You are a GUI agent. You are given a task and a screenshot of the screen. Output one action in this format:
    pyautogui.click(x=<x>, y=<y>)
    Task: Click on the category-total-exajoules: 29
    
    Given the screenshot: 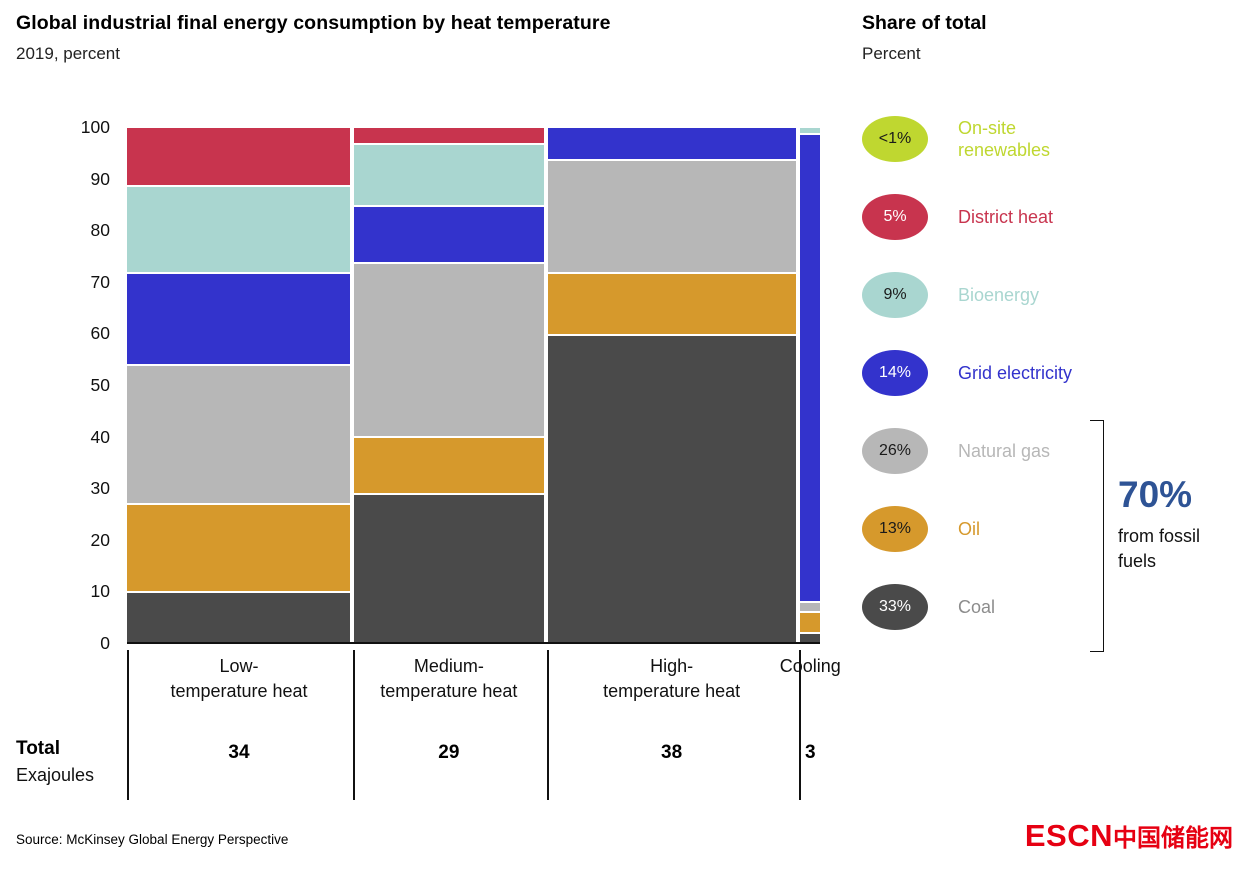 What is the action you would take?
    pyautogui.click(x=449, y=752)
    